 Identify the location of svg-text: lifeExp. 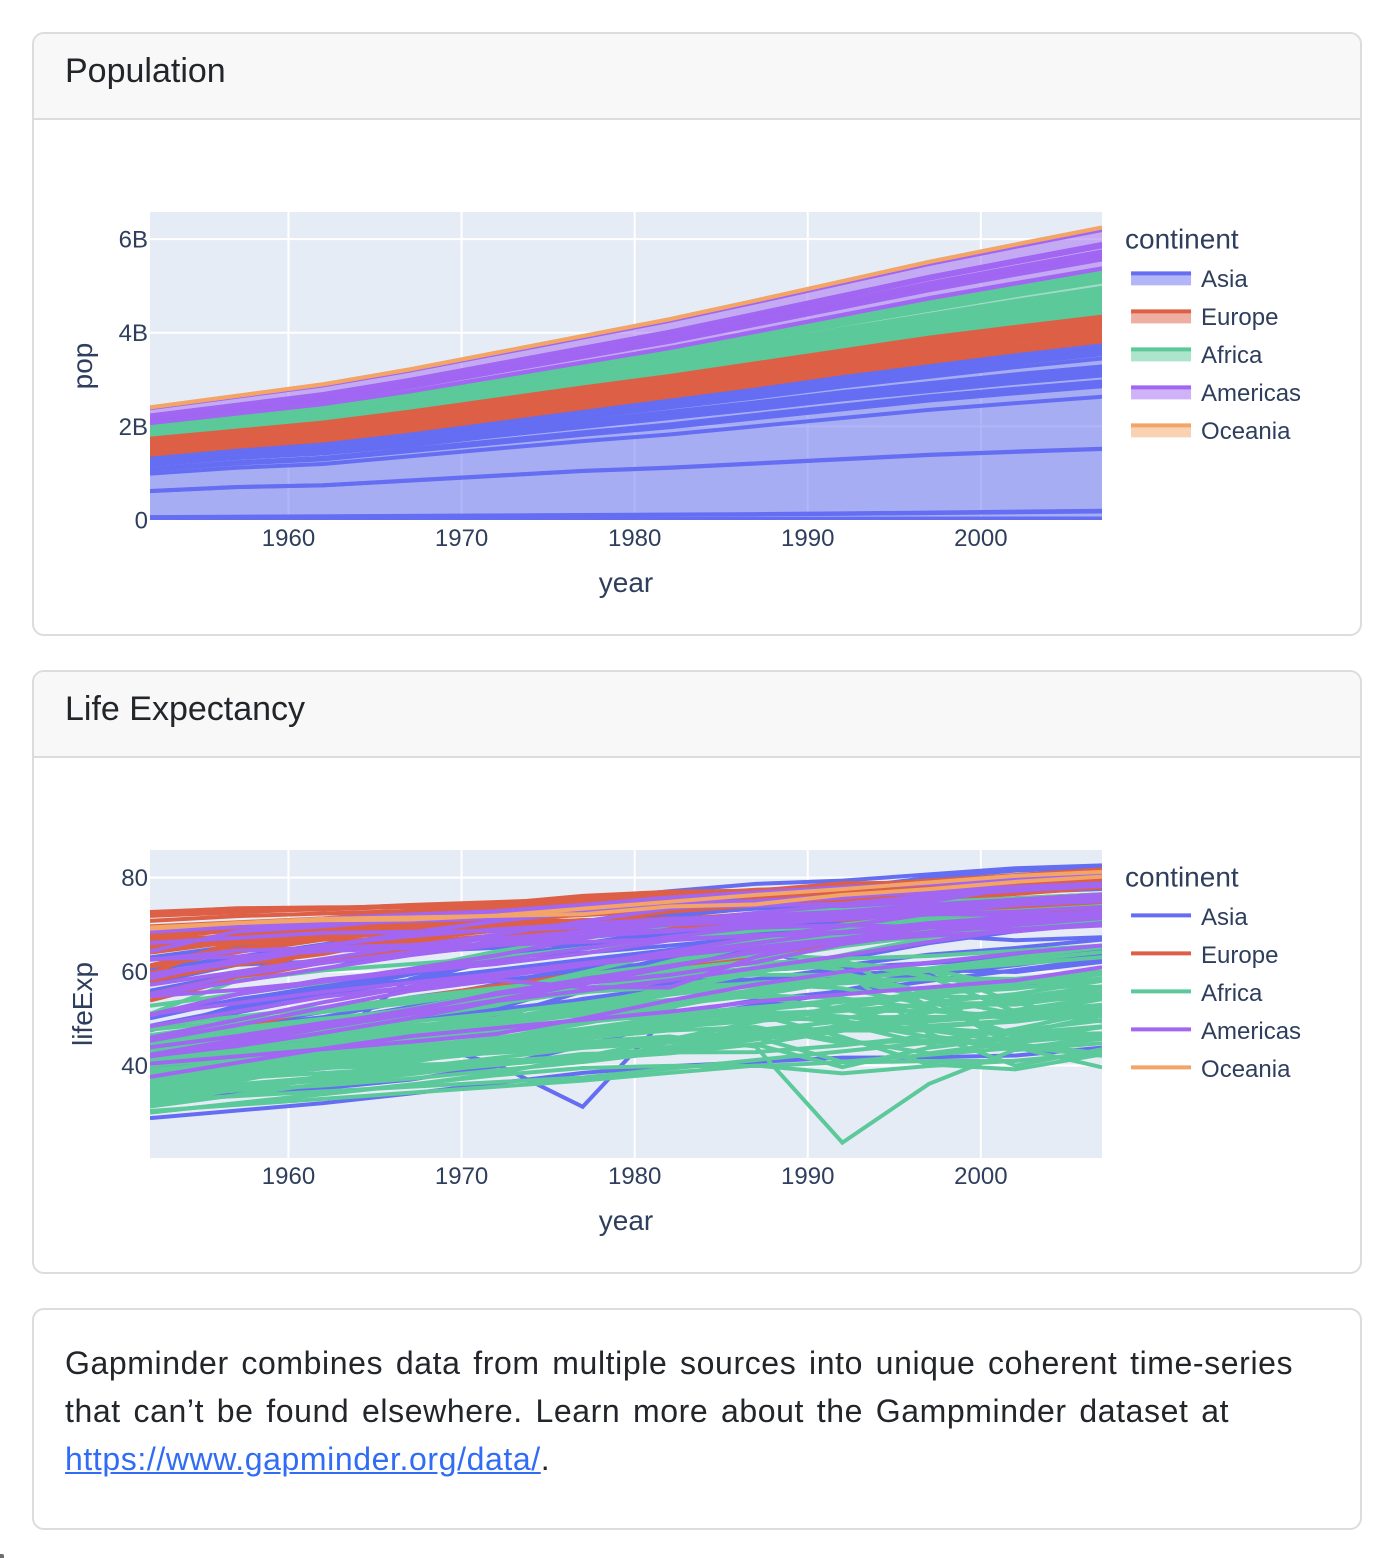
(81, 1003).